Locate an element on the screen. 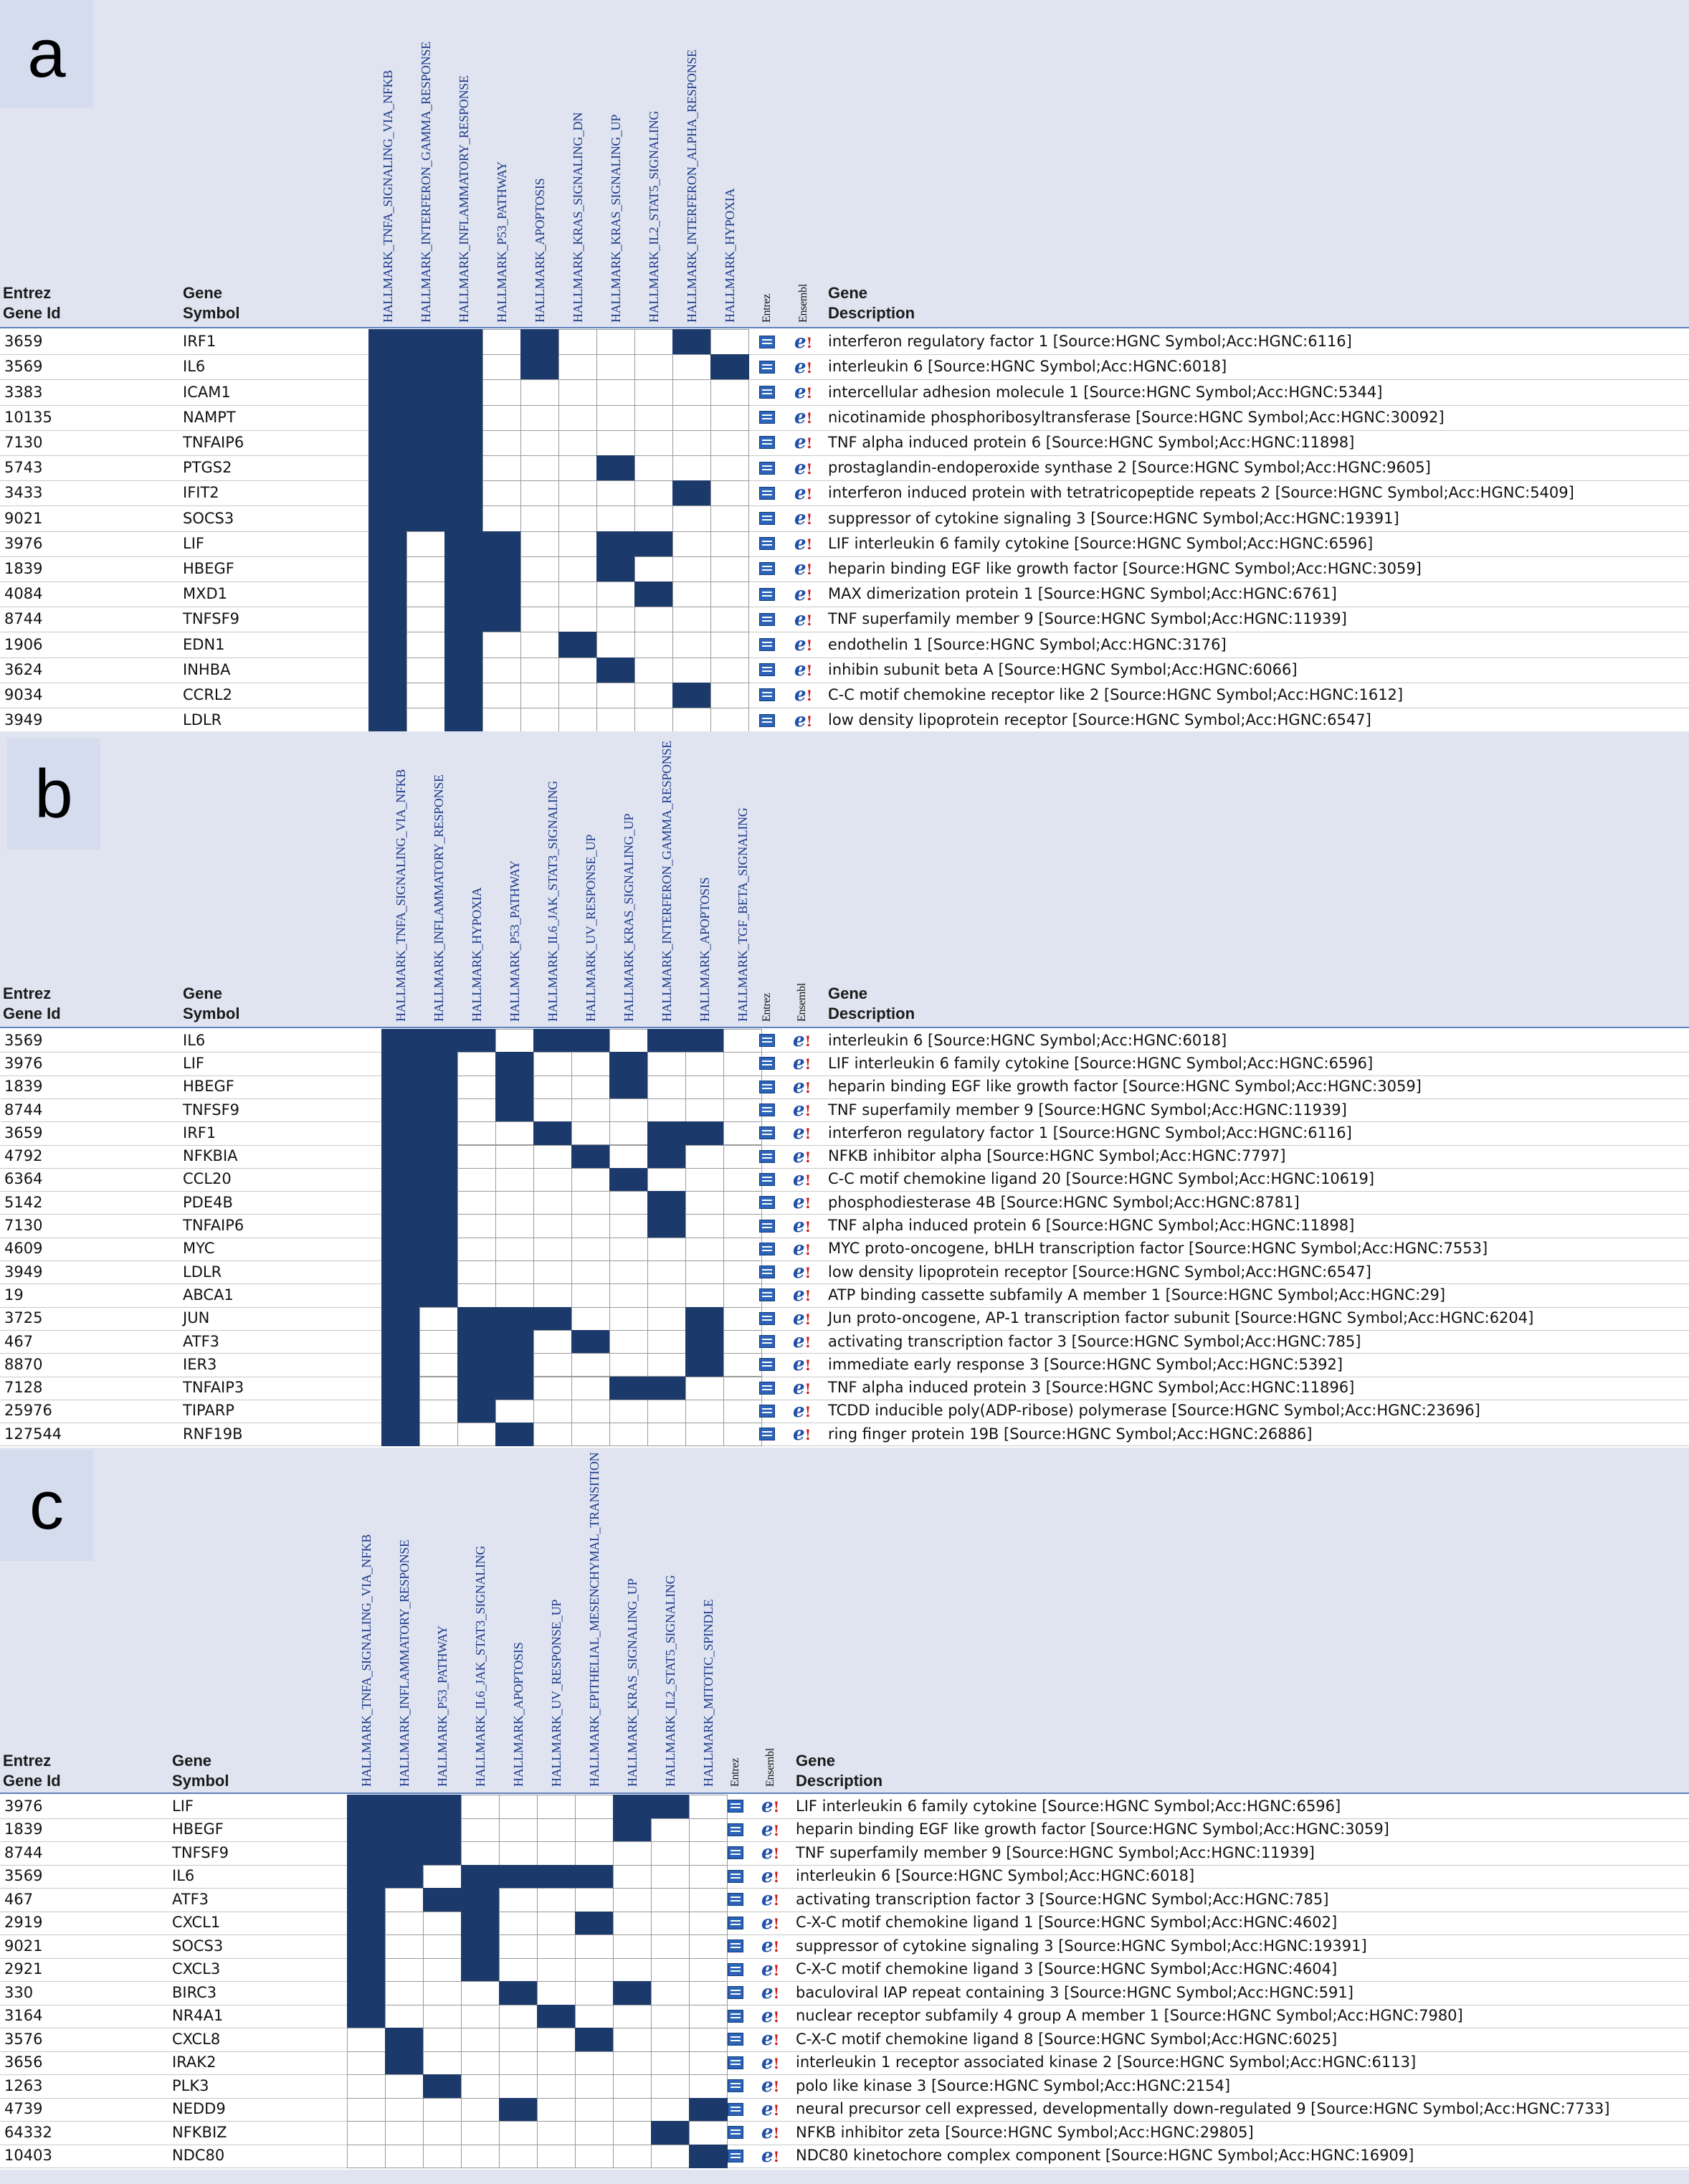 This screenshot has width=1689, height=2184. hallmark-column-header: HALLMARK_INTERFERON_ALPHA_RESPONSE is located at coordinates (691, 186).